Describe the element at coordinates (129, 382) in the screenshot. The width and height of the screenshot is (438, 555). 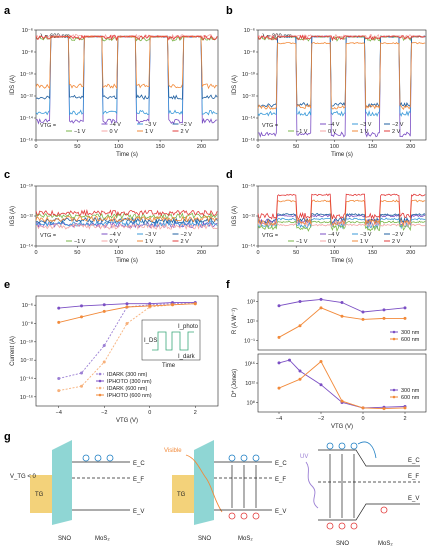
I see `legend-label: IPHOTO (300 nm)` at that location.